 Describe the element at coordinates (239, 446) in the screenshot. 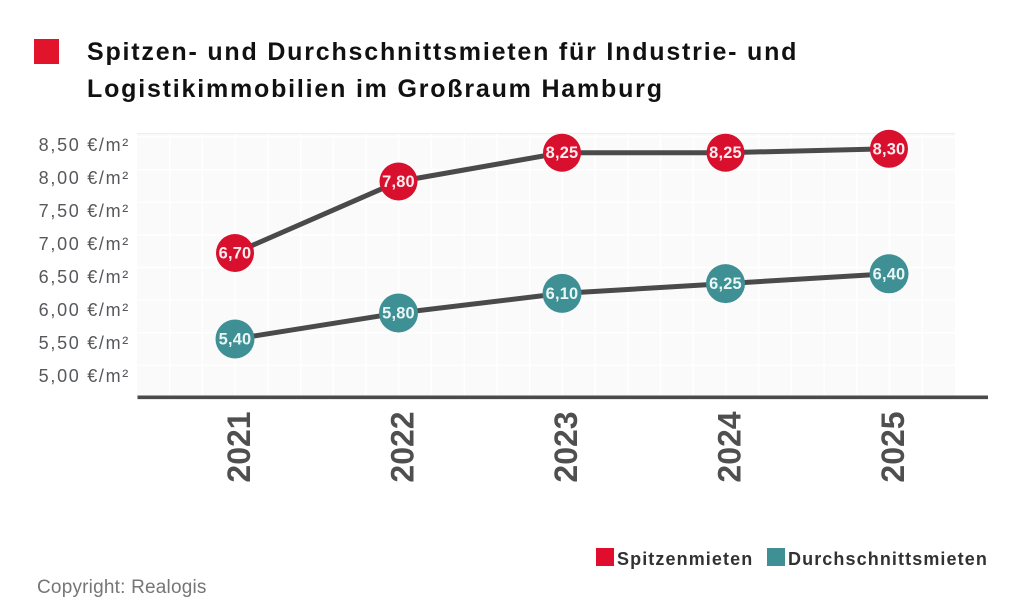

I see `svg-text: 2021` at that location.